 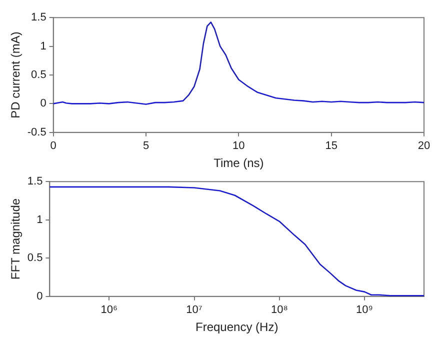 I want to click on x-tick-label: 10⁶, so click(x=109, y=310).